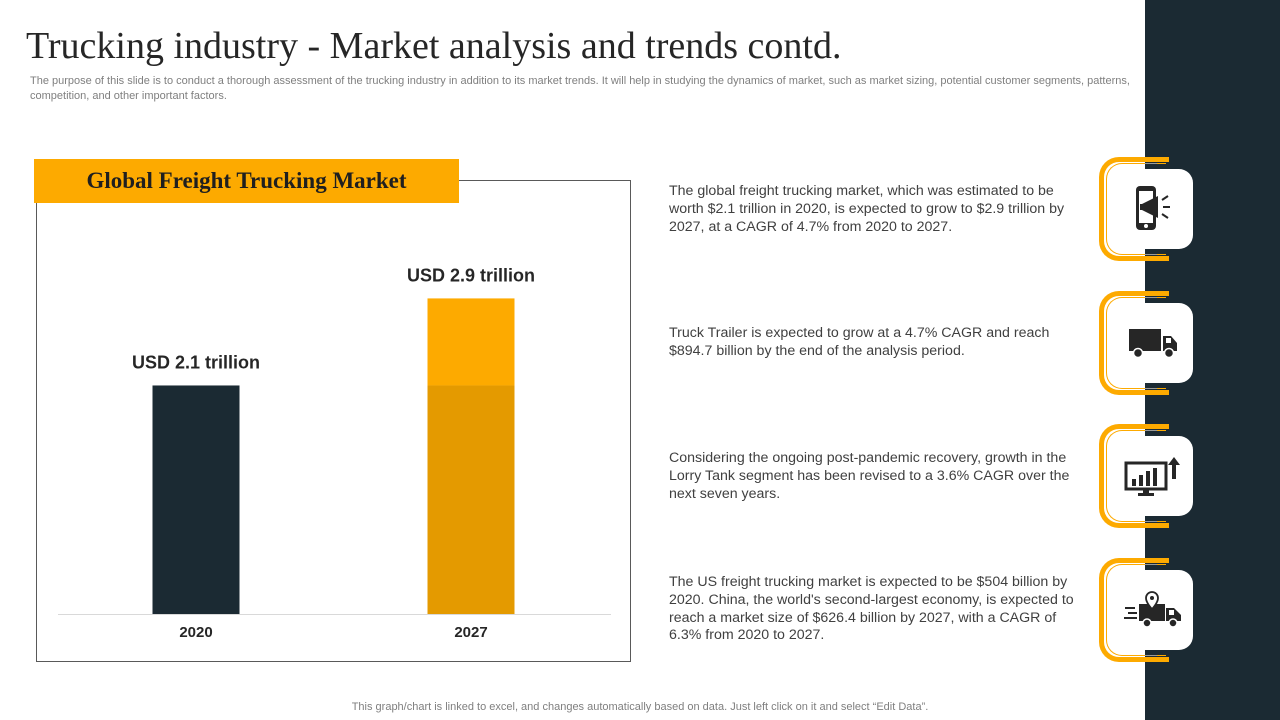 Image resolution: width=1280 pixels, height=720 pixels. Describe the element at coordinates (470, 632) in the screenshot. I see `x-tick-label-2027: 2027` at that location.